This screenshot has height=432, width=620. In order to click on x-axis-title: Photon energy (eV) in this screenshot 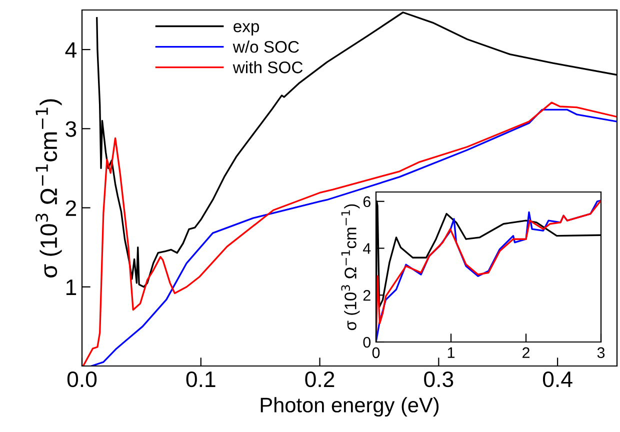, I will do `click(349, 407)`.